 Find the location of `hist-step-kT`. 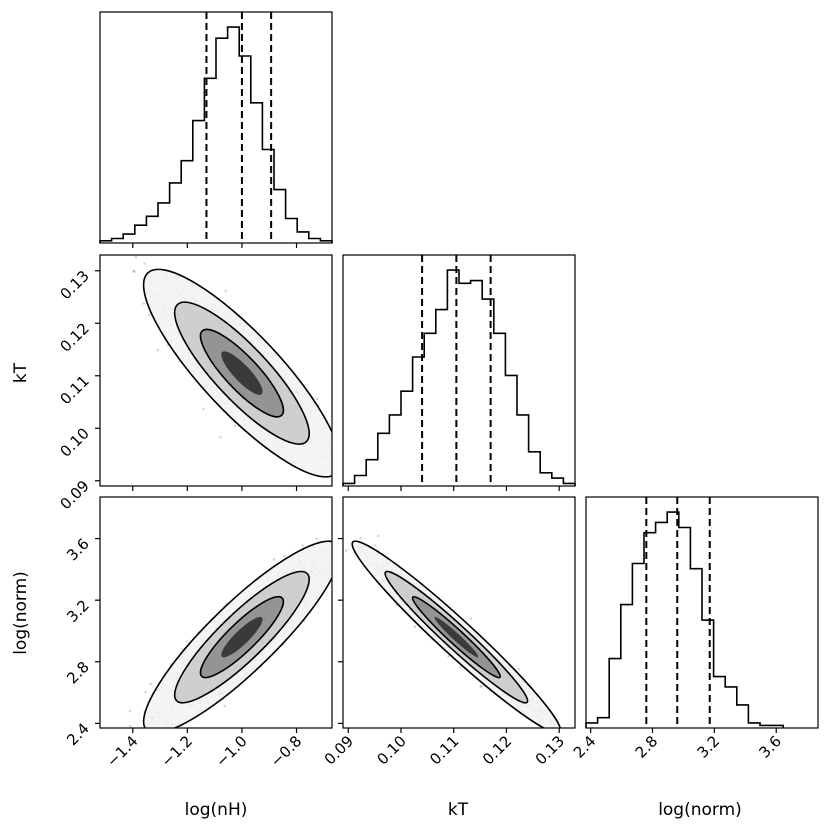

hist-step-kT is located at coordinates (459, 377).